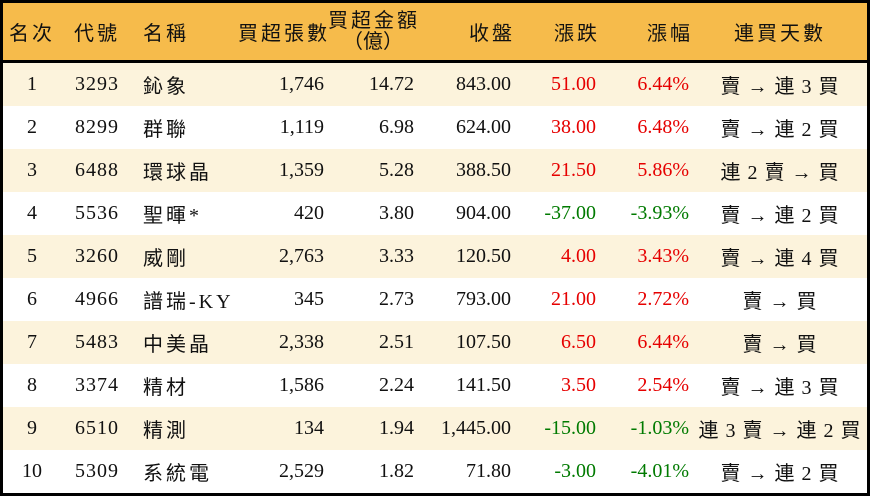  Describe the element at coordinates (663, 256) in the screenshot. I see `pct-cell: 3.43%` at that location.